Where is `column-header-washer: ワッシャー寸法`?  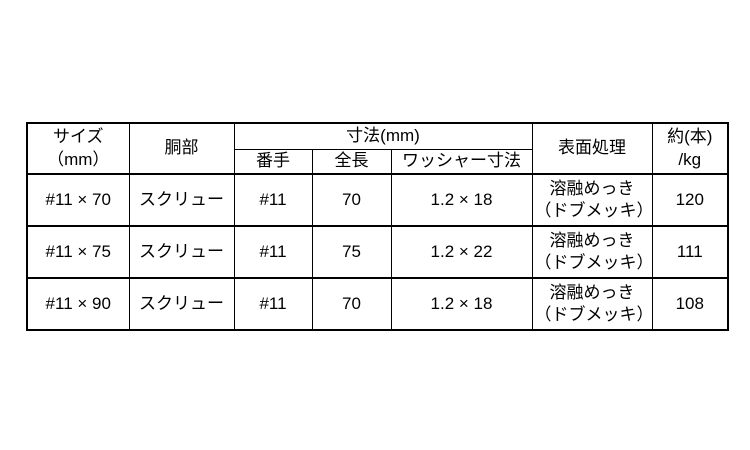 column-header-washer: ワッシャー寸法 is located at coordinates (461, 161).